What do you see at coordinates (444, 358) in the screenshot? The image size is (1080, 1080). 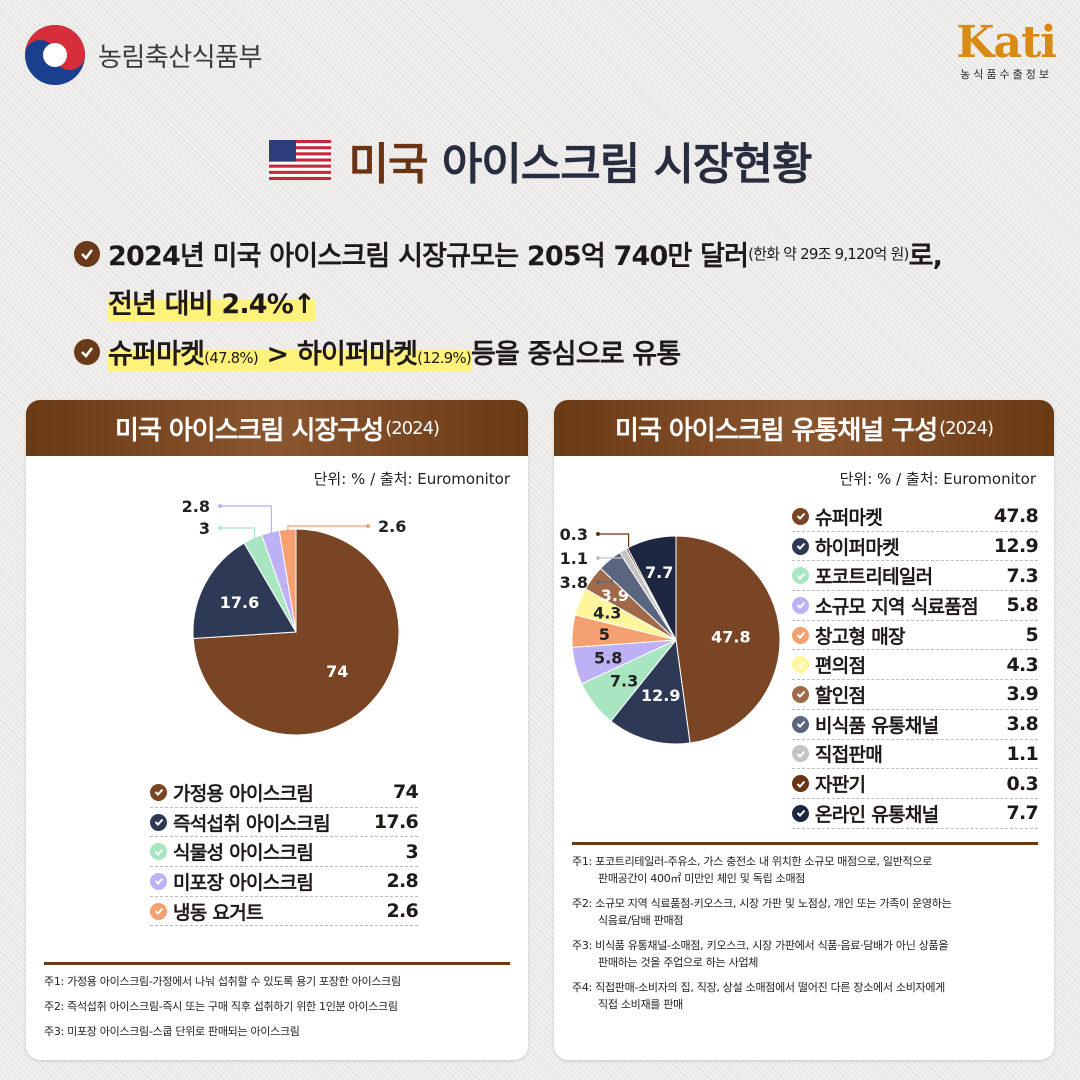 I see `bullet-hypermarket-pct: (12.9%)` at bounding box center [444, 358].